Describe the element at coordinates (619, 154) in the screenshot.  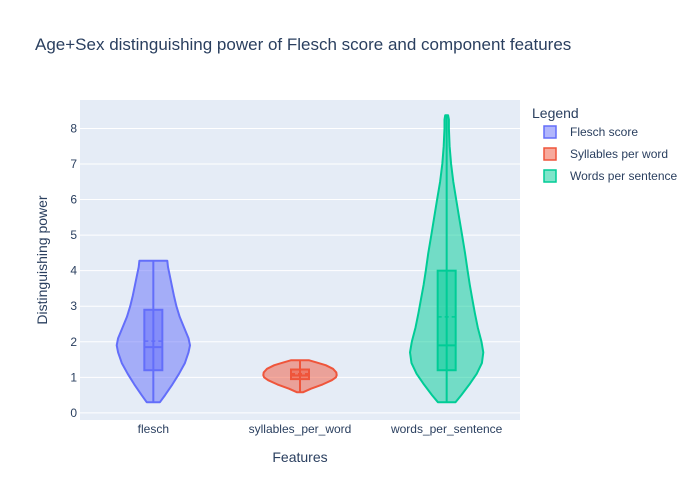
I see `legend-label: Syllables per word` at that location.